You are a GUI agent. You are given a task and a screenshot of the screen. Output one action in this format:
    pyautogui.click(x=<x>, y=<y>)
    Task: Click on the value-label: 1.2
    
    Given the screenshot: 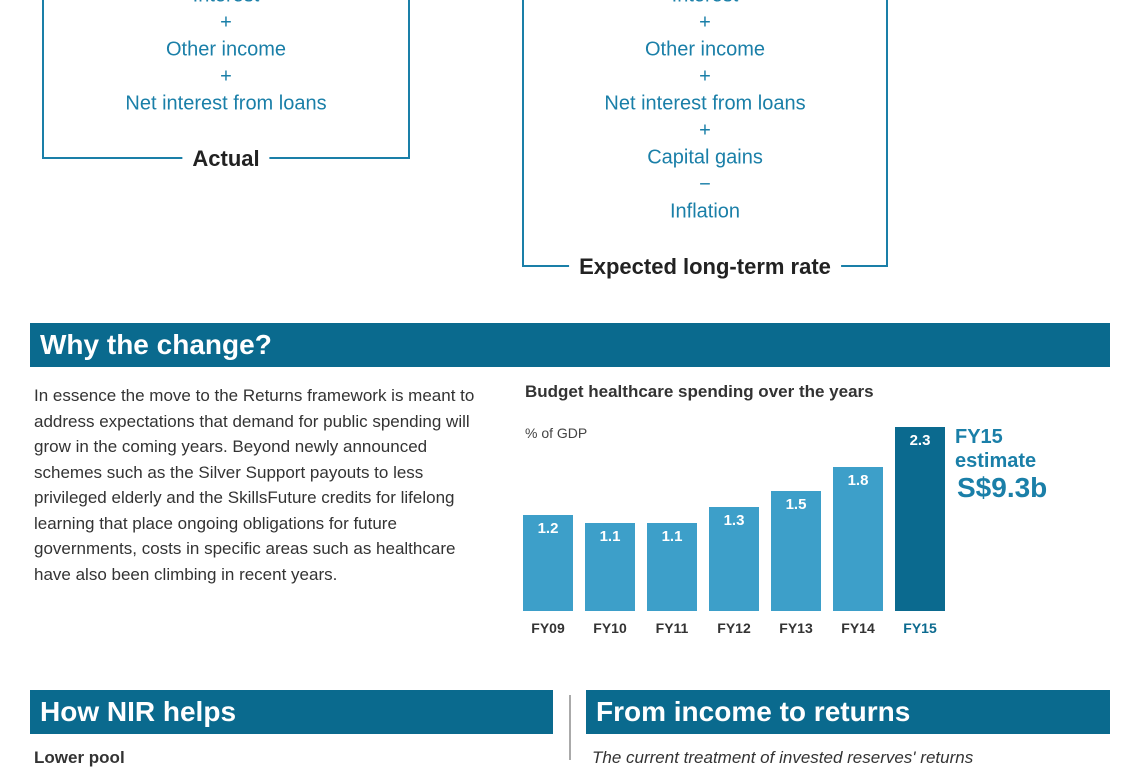 What is the action you would take?
    pyautogui.click(x=548, y=528)
    